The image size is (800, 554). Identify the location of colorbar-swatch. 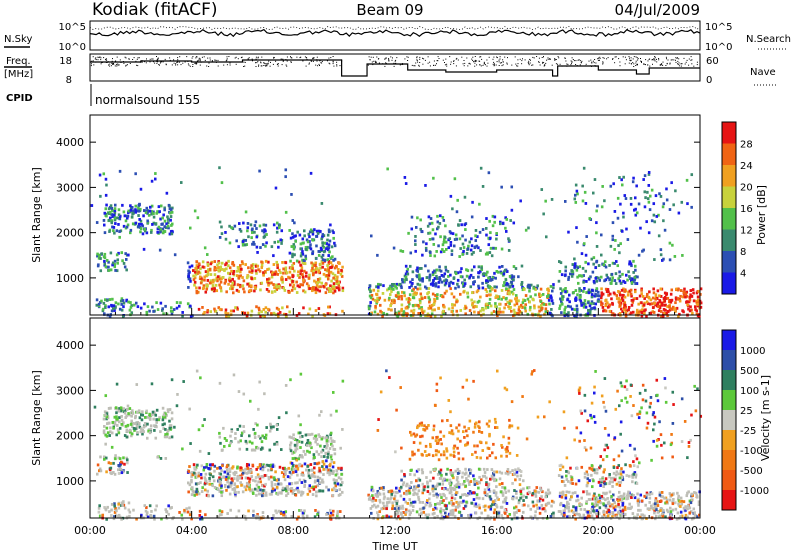
(729, 240).